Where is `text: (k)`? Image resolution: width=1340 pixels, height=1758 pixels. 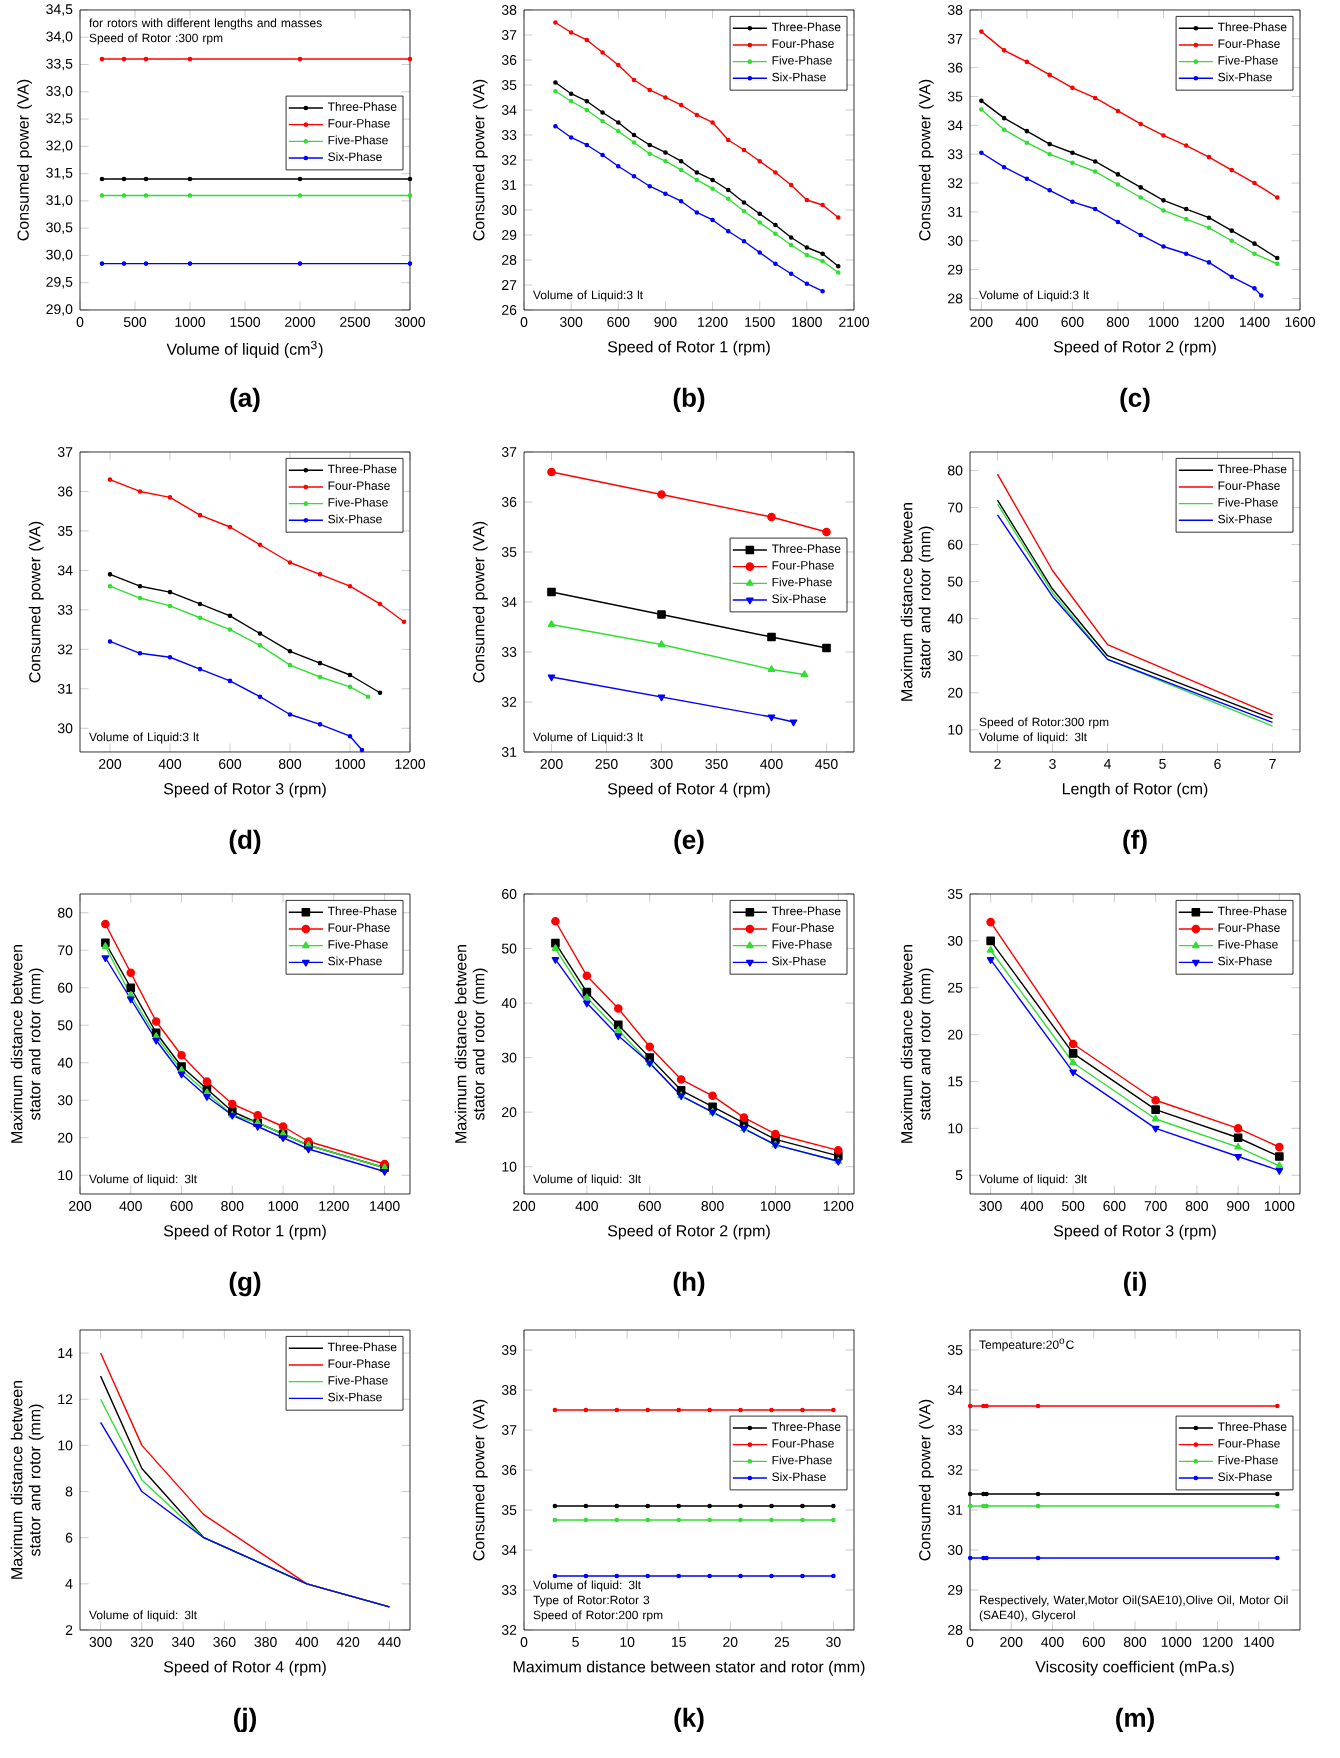
text: (k) is located at coordinates (689, 1720).